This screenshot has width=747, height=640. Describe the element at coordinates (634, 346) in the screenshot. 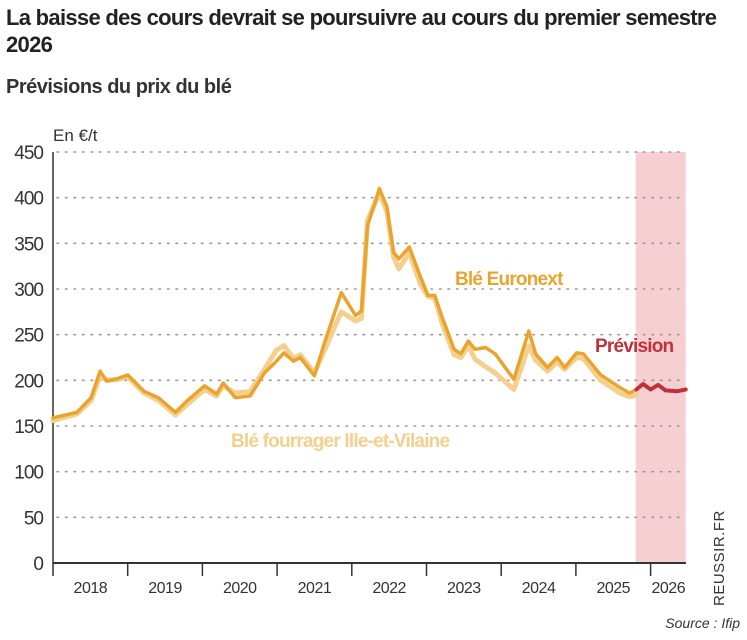

I see `series-label-prevision: Prévision` at that location.